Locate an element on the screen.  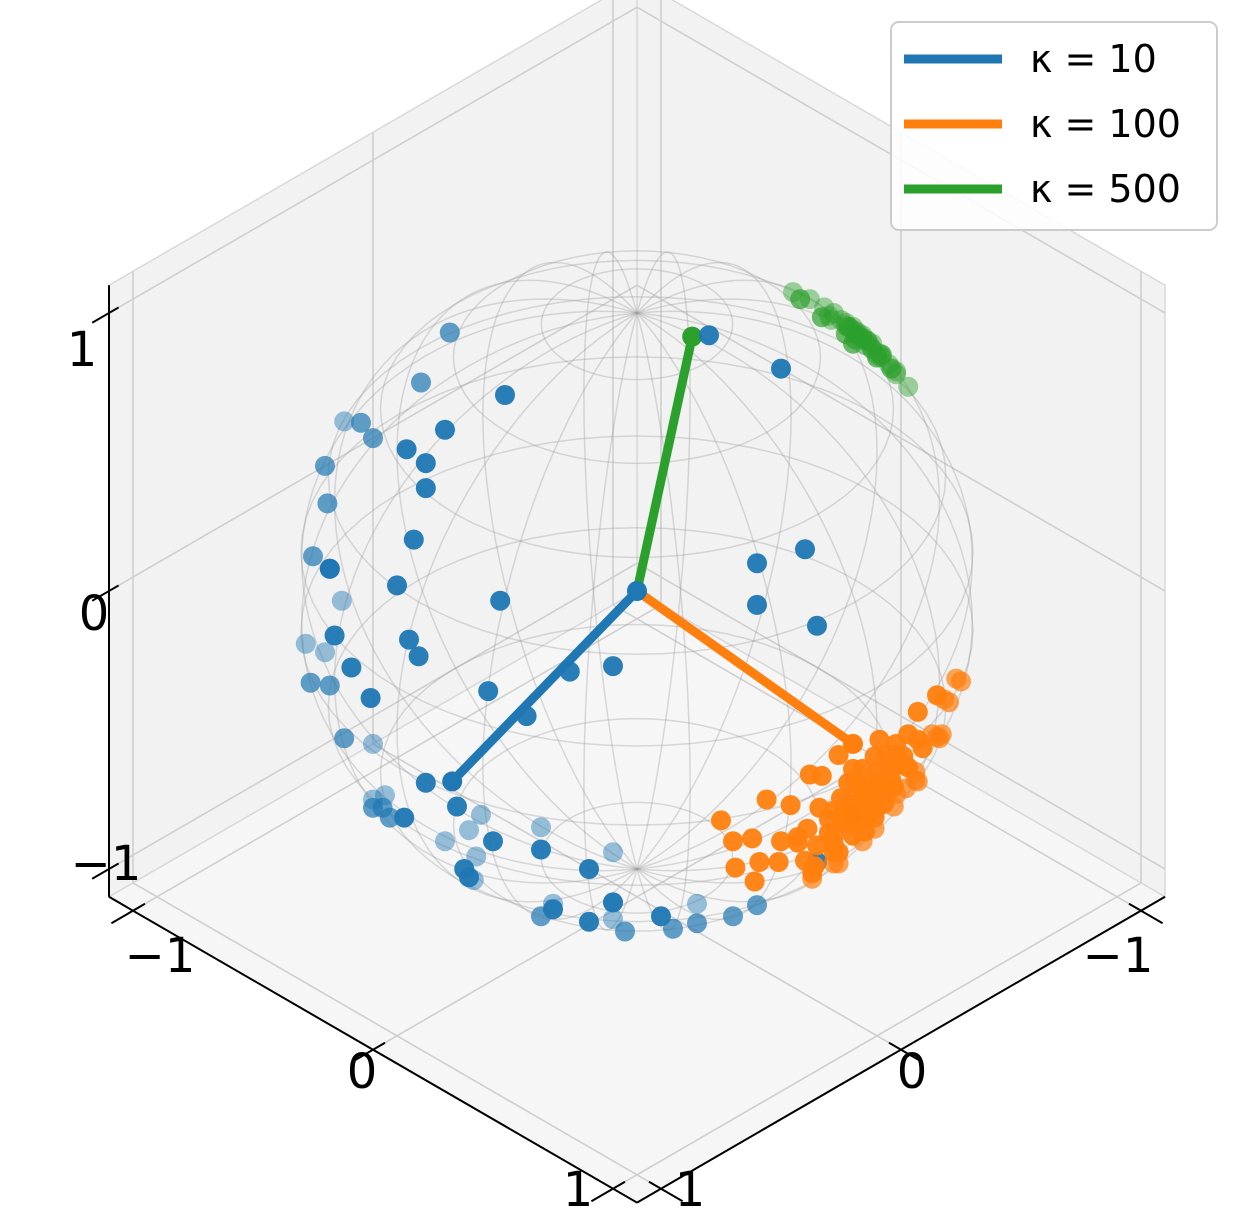
sphere-latitude-line is located at coordinates (637, 357).